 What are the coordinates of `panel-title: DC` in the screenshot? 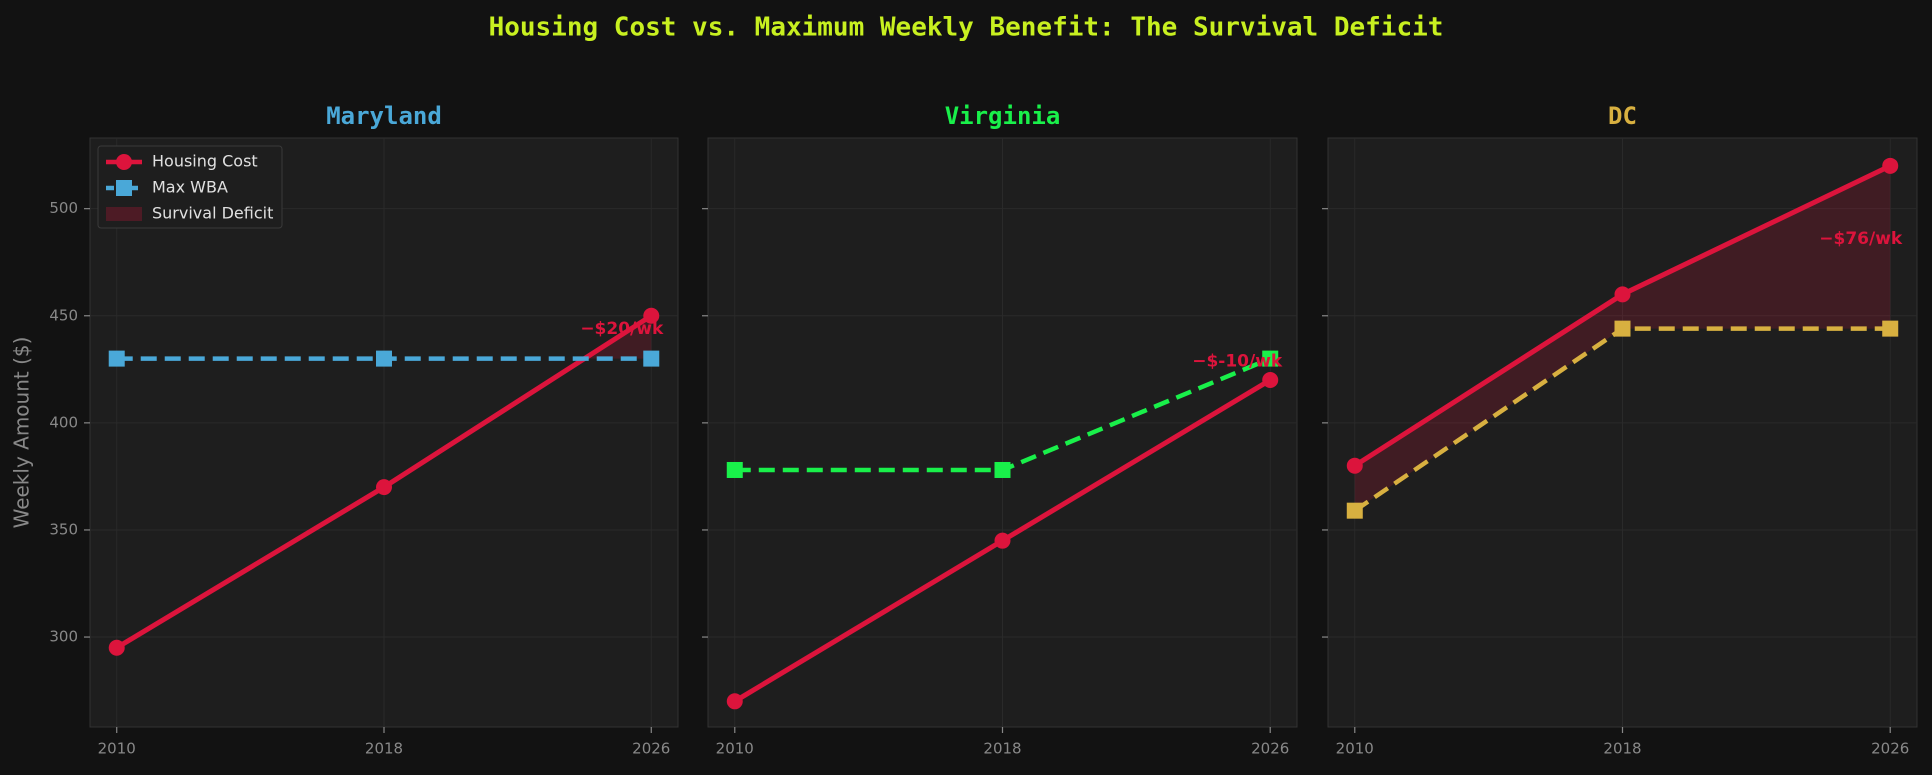 It's located at (1622, 116).